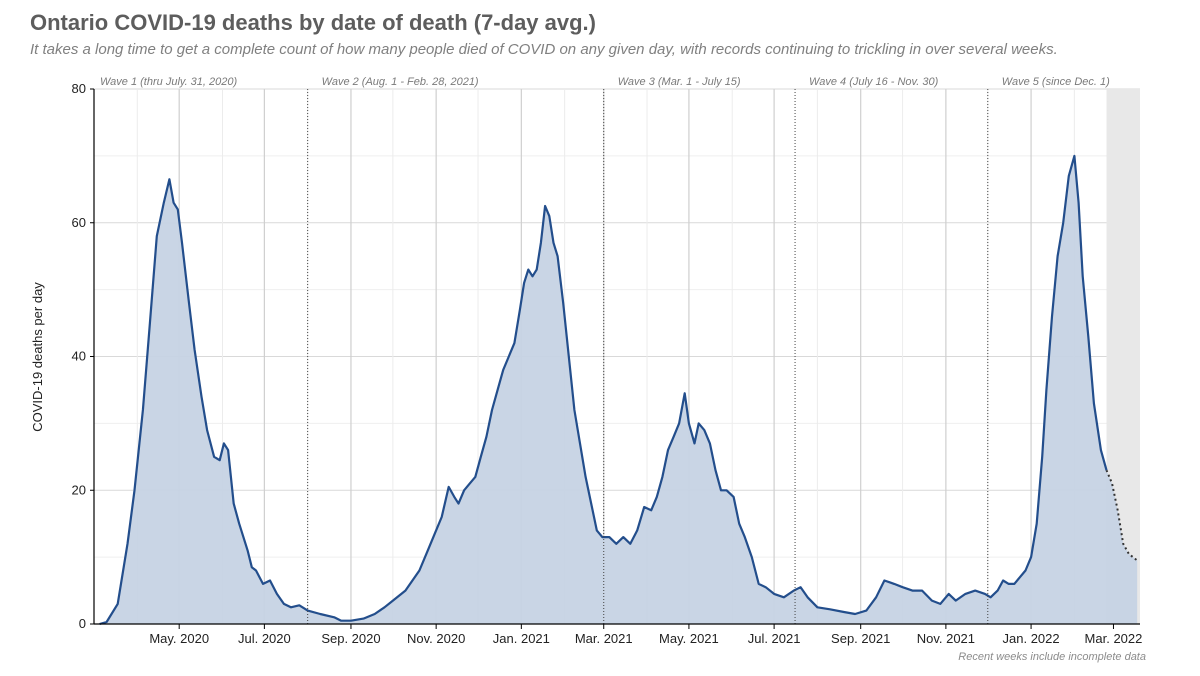  What do you see at coordinates (436, 638) in the screenshot?
I see `x-tick-label: Nov. 2020` at bounding box center [436, 638].